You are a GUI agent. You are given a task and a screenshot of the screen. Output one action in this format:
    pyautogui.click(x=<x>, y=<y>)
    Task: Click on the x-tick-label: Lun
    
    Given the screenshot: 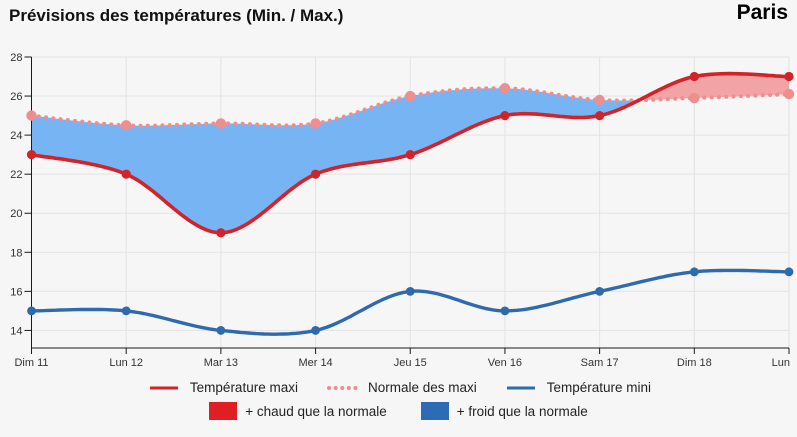 What is the action you would take?
    pyautogui.click(x=781, y=363)
    